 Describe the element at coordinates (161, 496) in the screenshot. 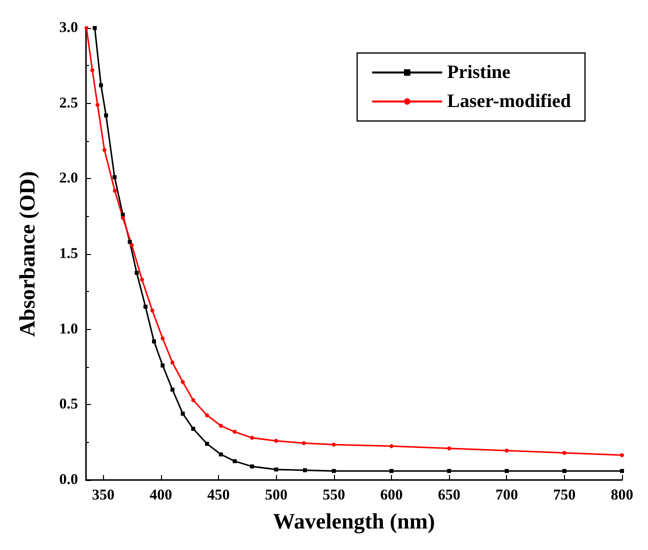

I see `x-tick-label: 400` at that location.